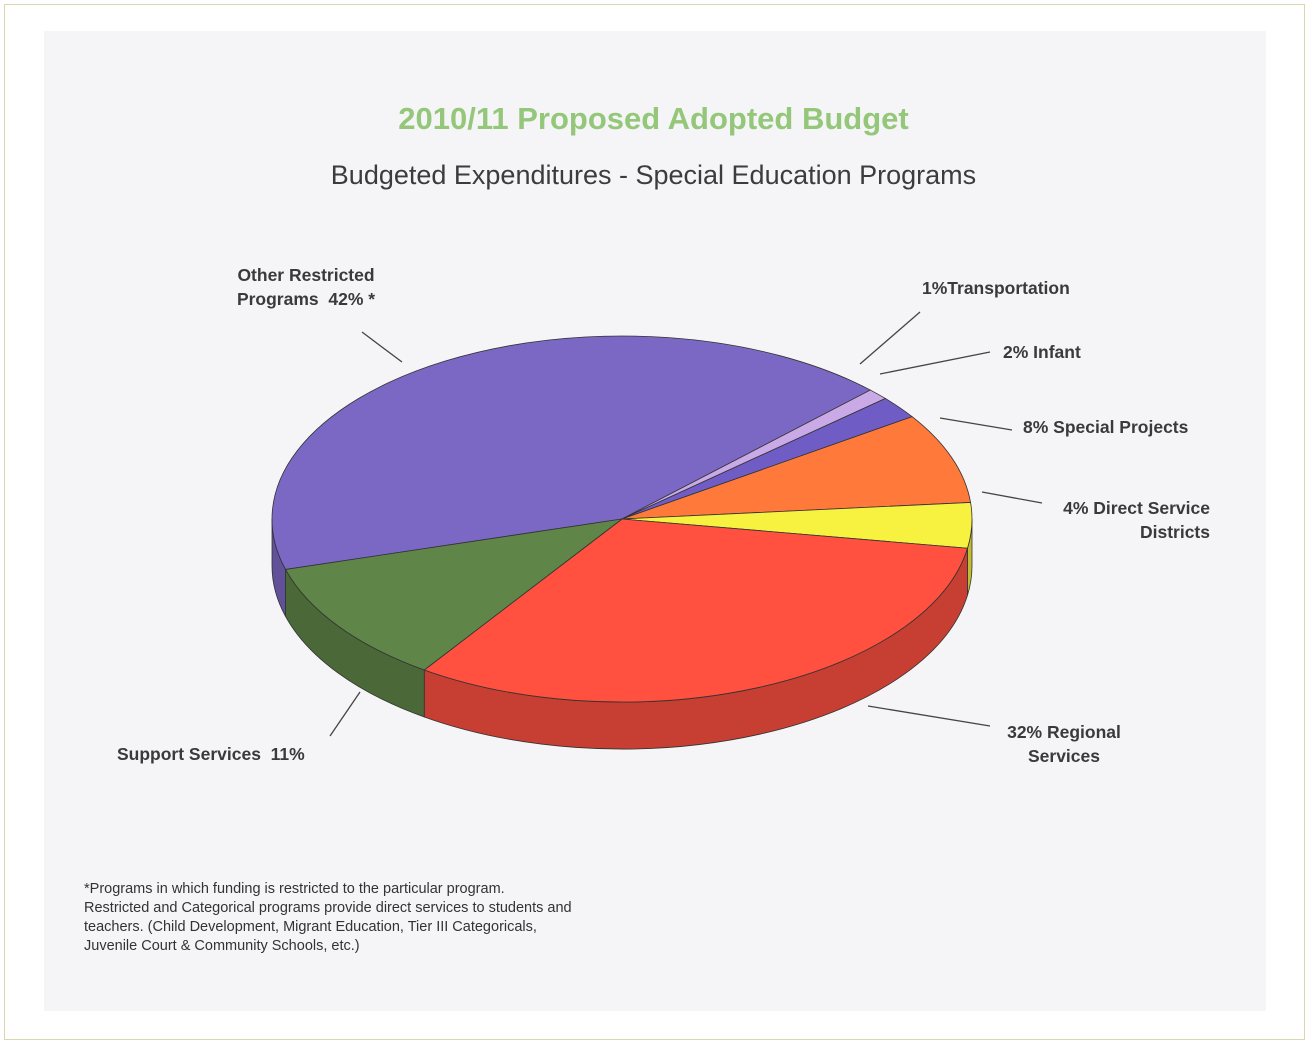  Describe the element at coordinates (996, 288) in the screenshot. I see `slice-label: 1%Transportation` at that location.